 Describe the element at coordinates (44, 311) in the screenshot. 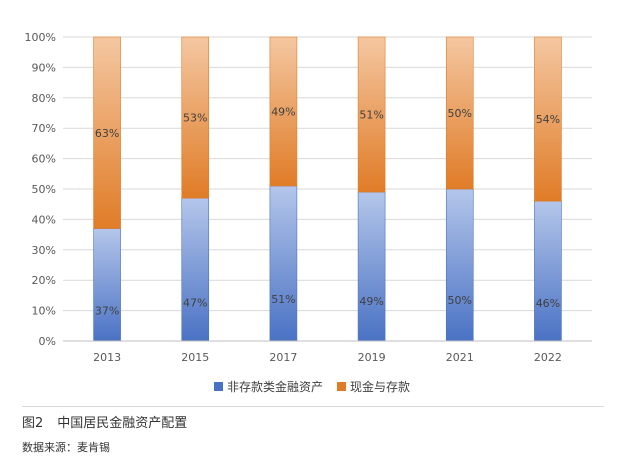

I see `y-tick-label: 10%` at that location.